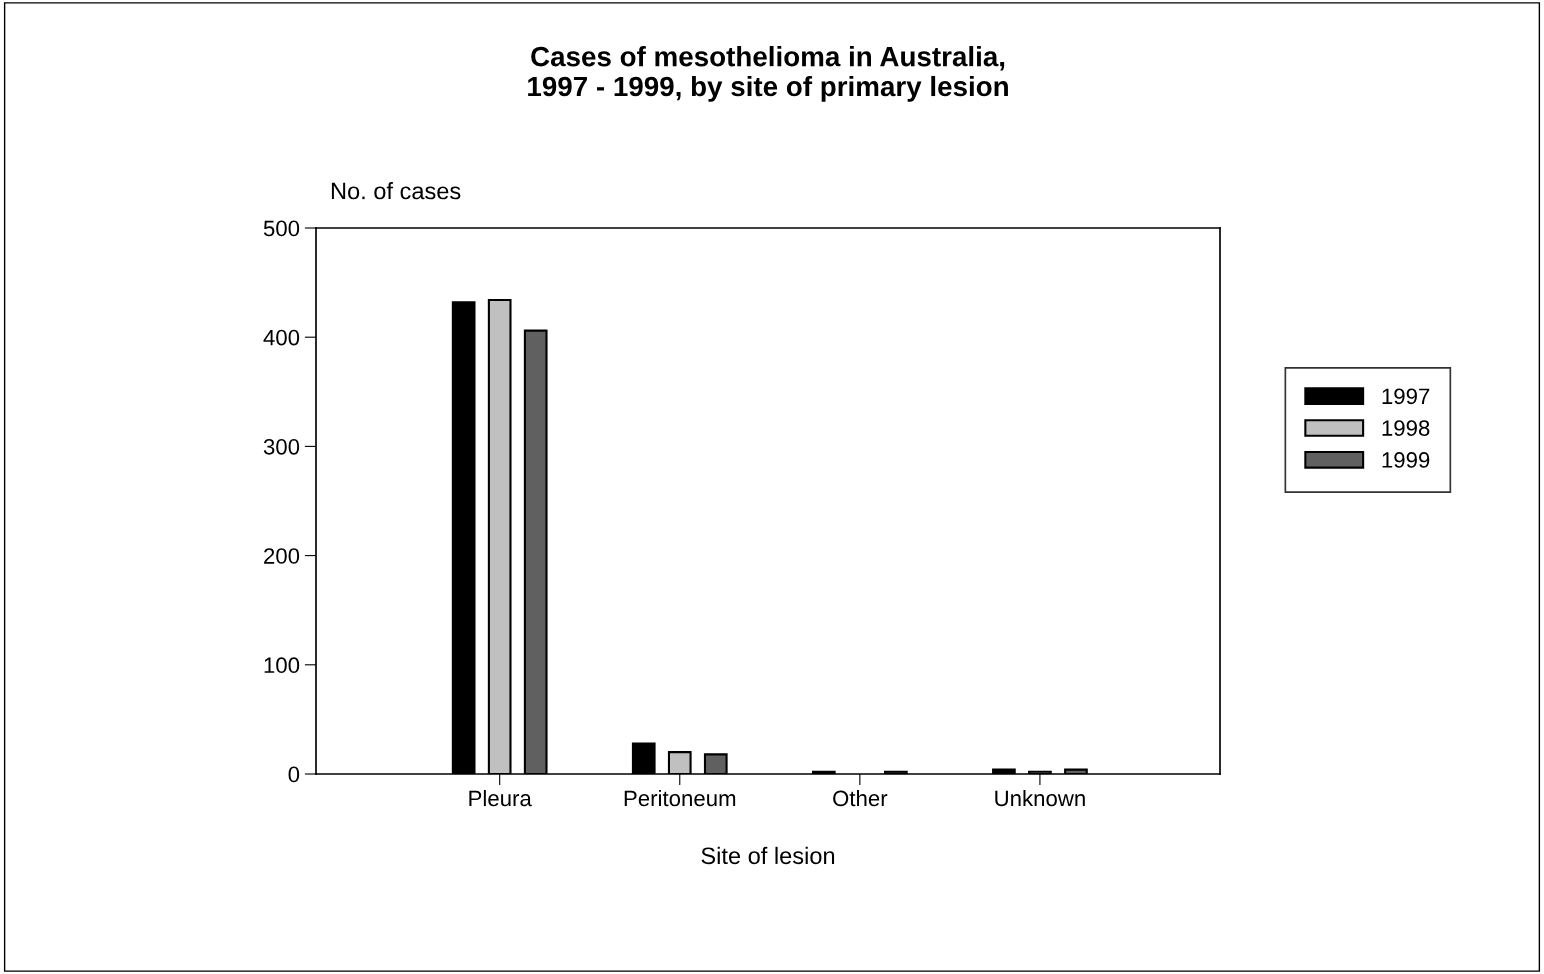  Describe the element at coordinates (281, 446) in the screenshot. I see `y-tick-label: 300` at that location.